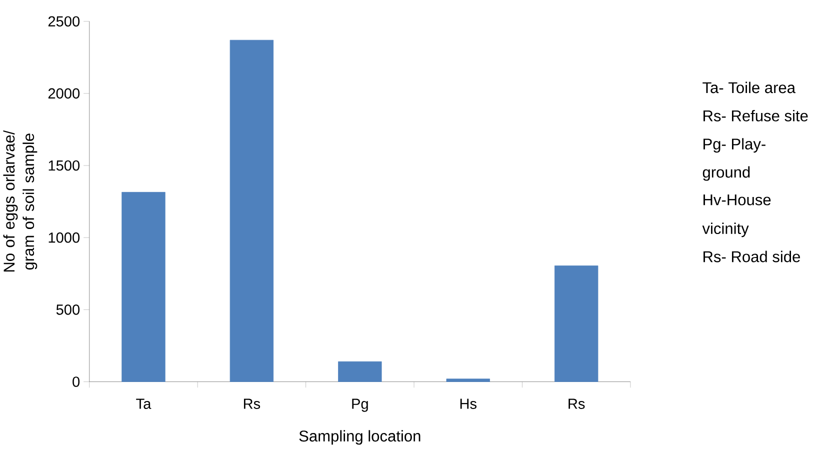 The image size is (839, 462). I want to click on y-tick-label: 1500, so click(64, 165).